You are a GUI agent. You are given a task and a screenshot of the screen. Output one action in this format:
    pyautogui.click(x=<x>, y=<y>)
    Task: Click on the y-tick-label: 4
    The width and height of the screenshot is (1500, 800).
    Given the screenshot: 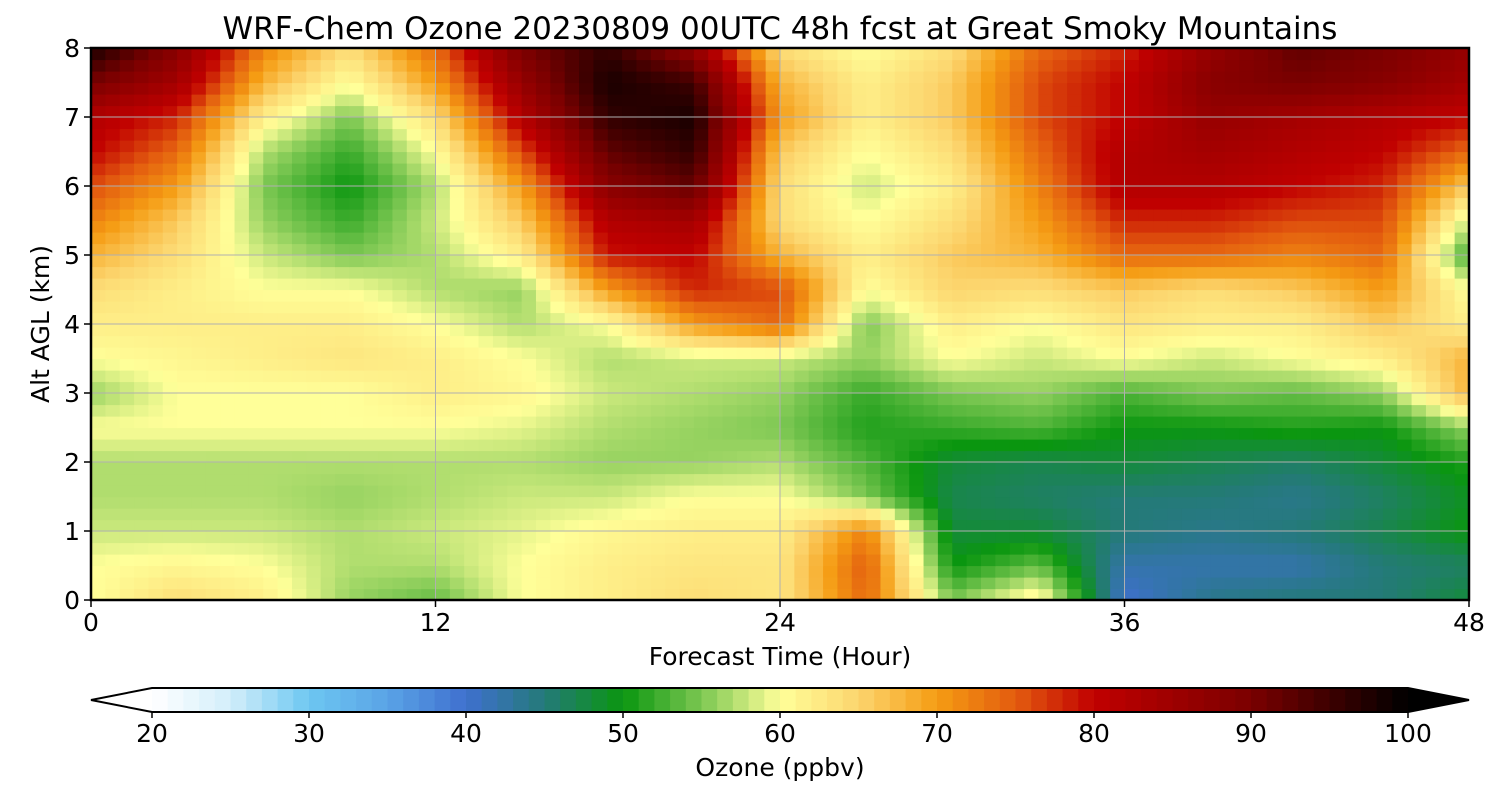 What is the action you would take?
    pyautogui.click(x=72, y=324)
    